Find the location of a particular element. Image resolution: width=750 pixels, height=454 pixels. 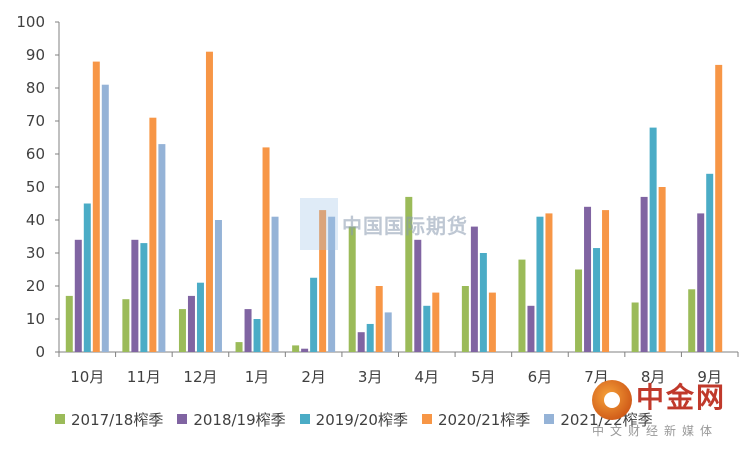

x-tick-label: 10月 is located at coordinates (87, 377).